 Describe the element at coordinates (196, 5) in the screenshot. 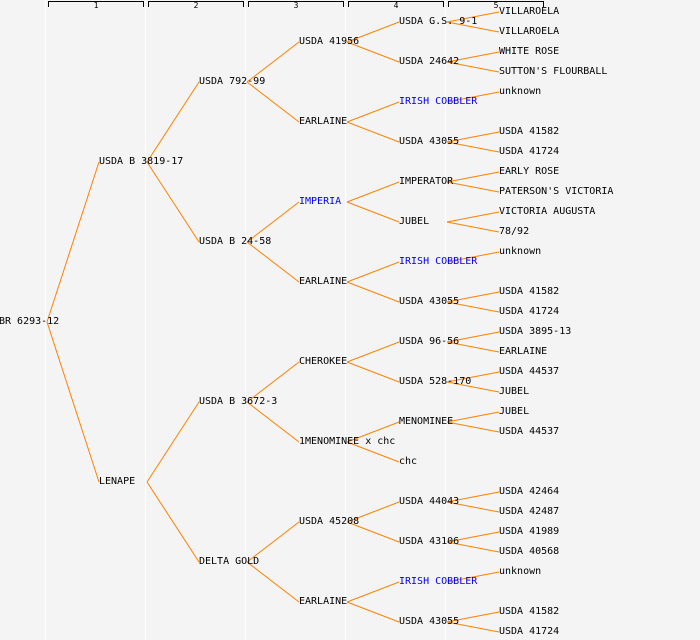

I see `generation-bracket-2: 2` at that location.